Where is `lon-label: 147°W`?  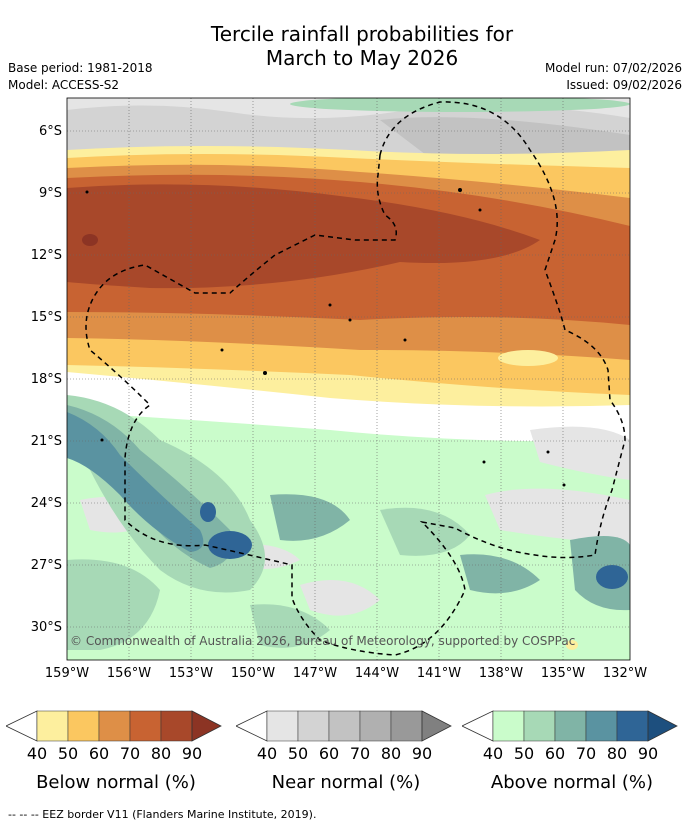
lon-label: 147°W is located at coordinates (315, 673).